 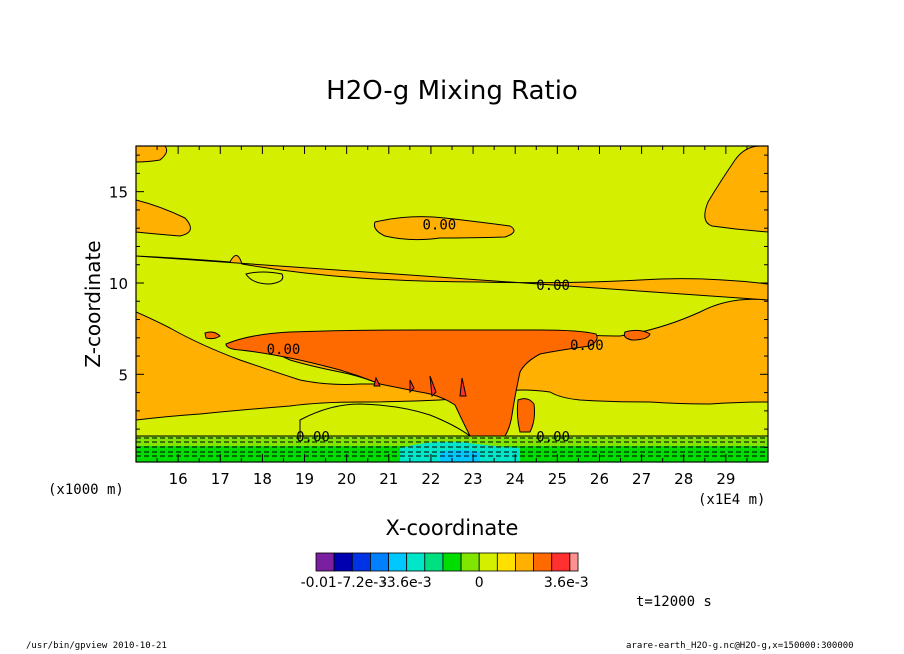 I want to click on x-tick-label: 19, so click(x=304, y=479).